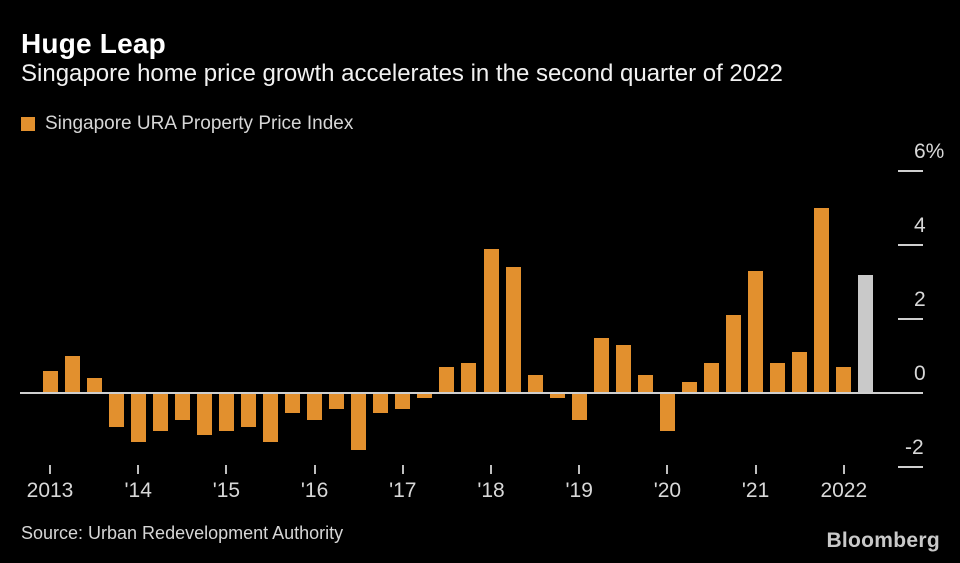  What do you see at coordinates (72, 374) in the screenshot?
I see `bar-2013-q2` at bounding box center [72, 374].